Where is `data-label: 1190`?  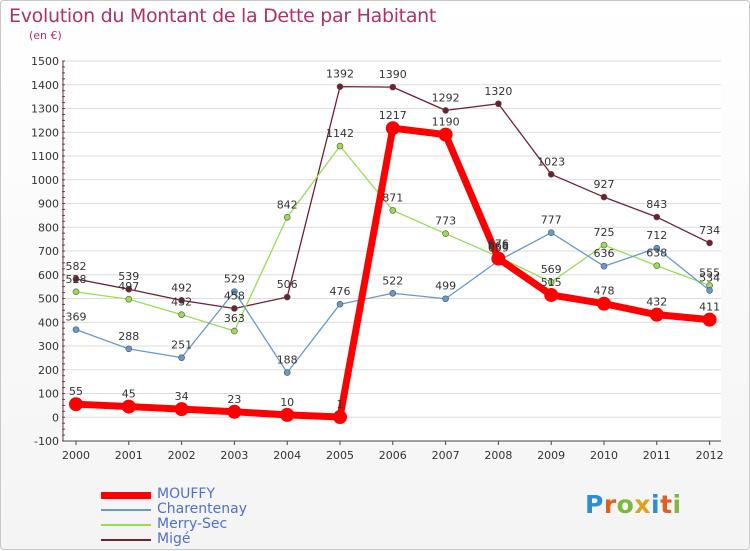
data-label: 1190 is located at coordinates (446, 122).